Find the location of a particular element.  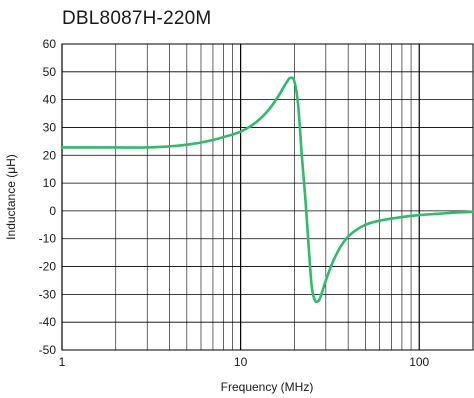

y-tick-label: -40 is located at coordinates (48, 322).